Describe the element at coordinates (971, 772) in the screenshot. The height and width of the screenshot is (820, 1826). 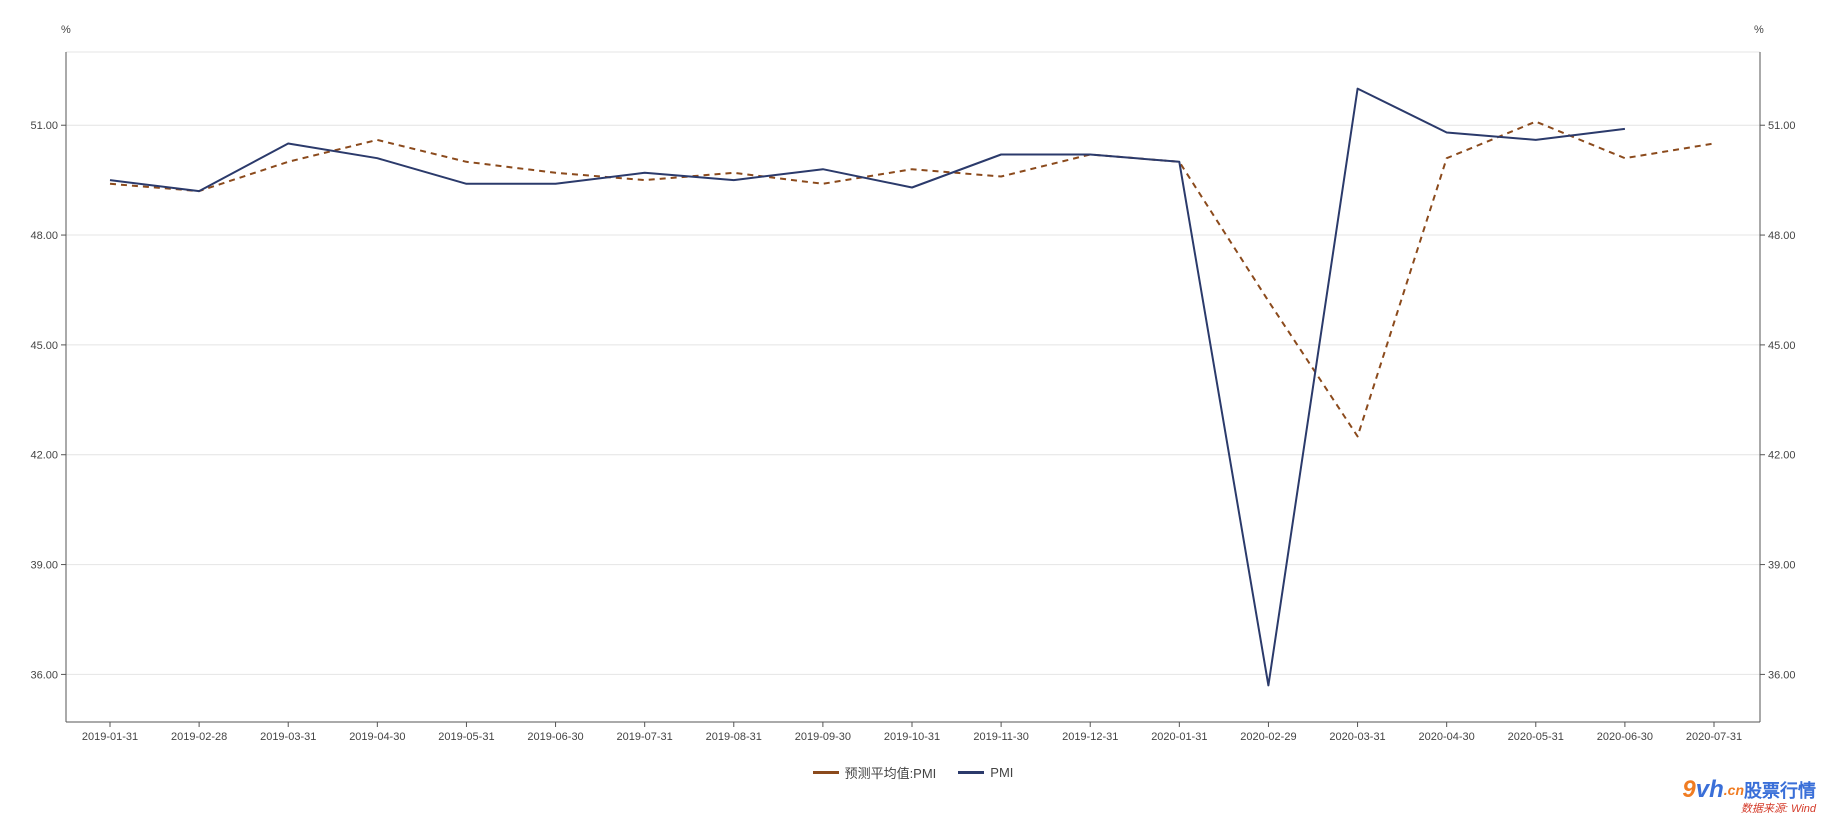
I see `legend-swatch-pmi` at that location.